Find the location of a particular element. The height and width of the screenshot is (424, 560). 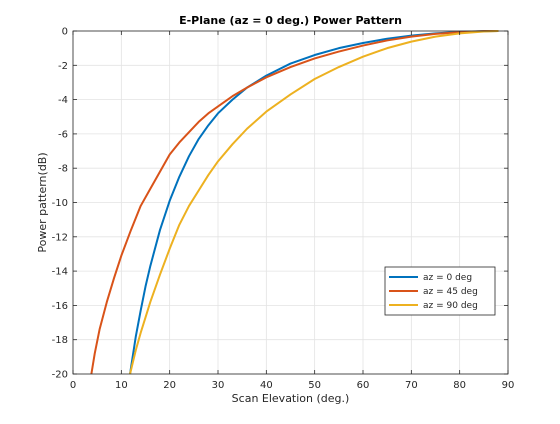

y-tick-label: -18 is located at coordinates (60, 340).